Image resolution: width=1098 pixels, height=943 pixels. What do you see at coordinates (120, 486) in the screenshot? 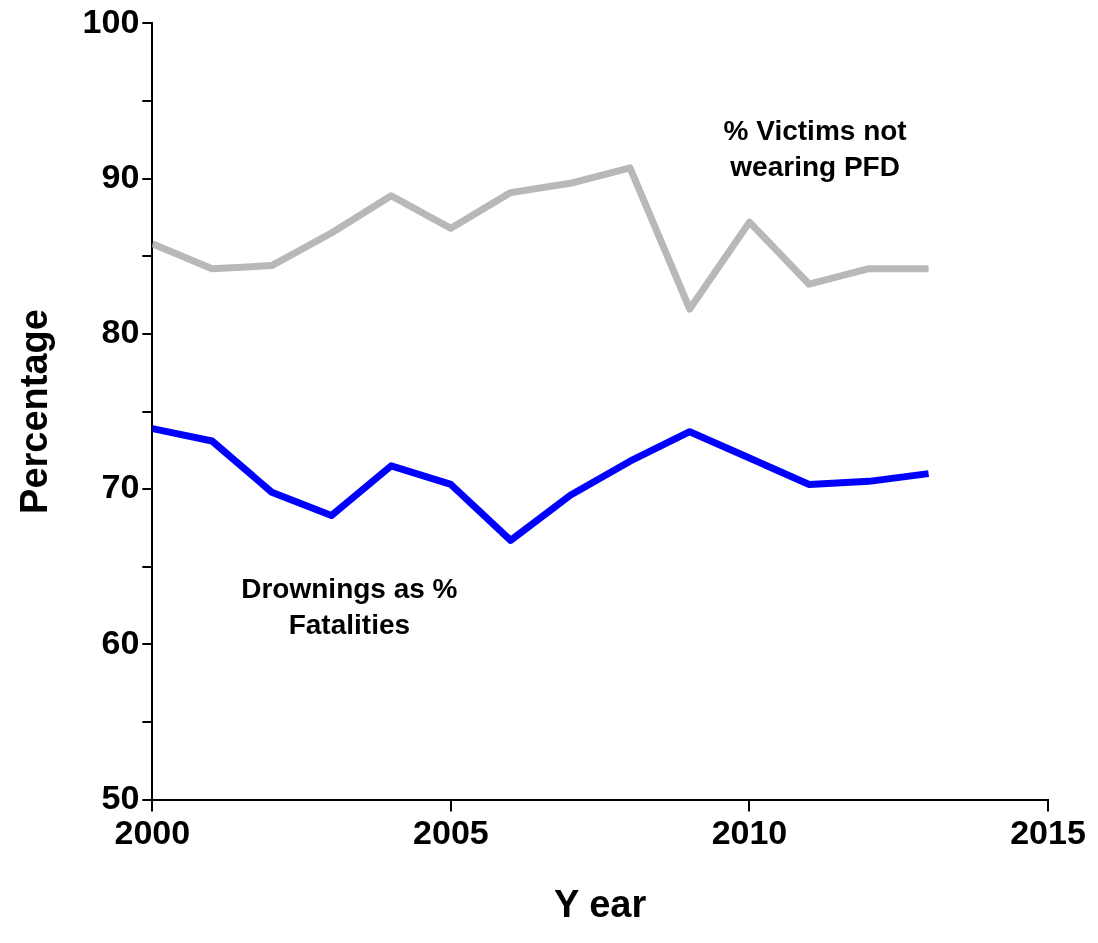
I see `y-tick-label: 70` at bounding box center [120, 486].